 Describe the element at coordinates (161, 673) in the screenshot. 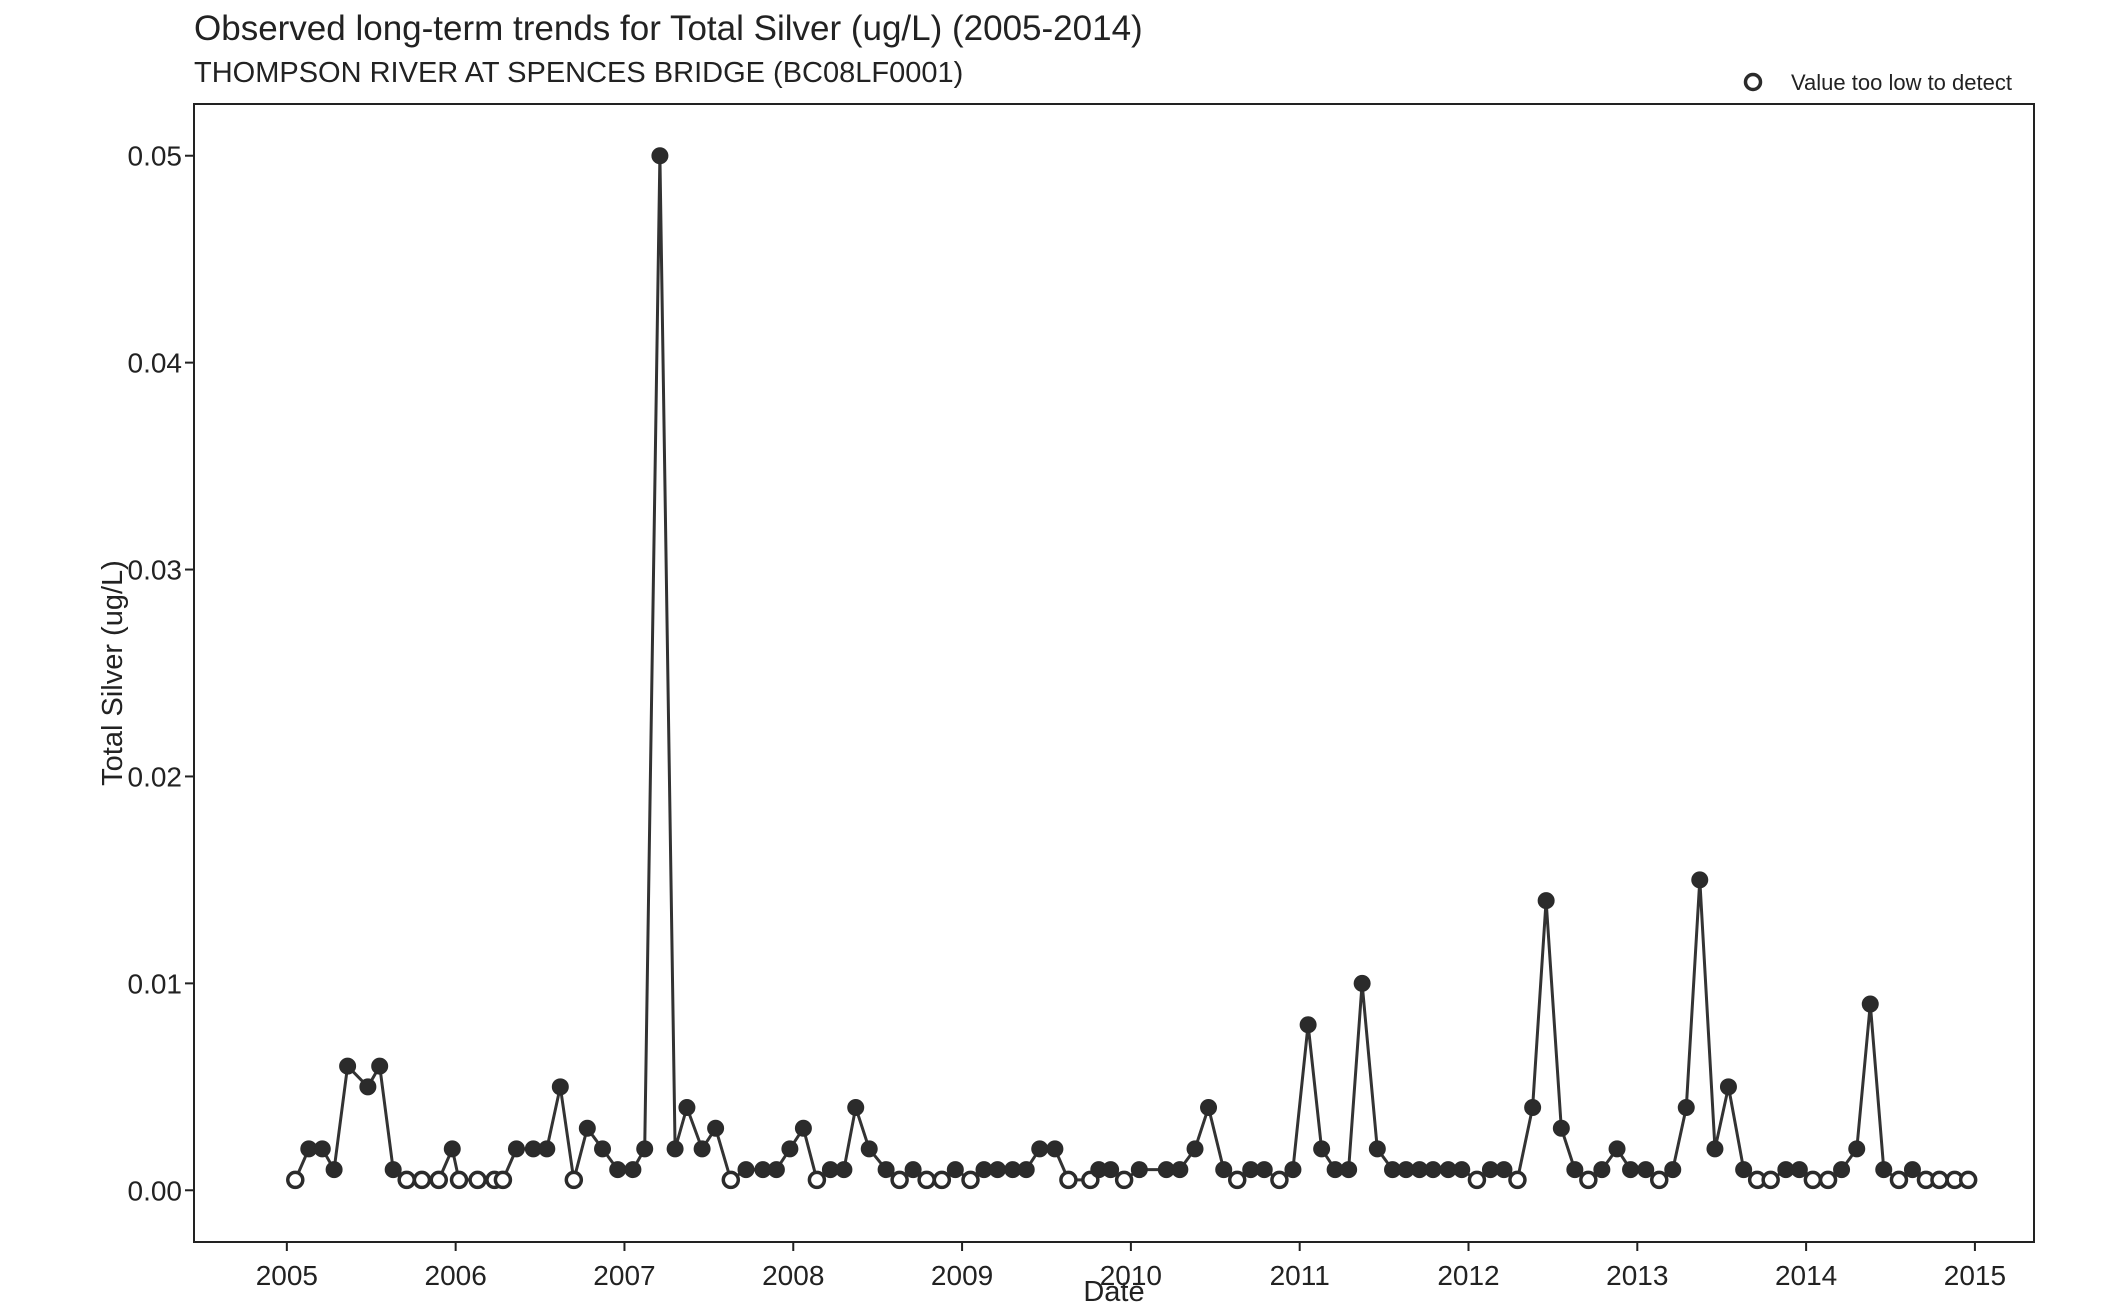

I see `y-axis: 0.00 0.01 0.02 0.03 0.04 0.05` at that location.